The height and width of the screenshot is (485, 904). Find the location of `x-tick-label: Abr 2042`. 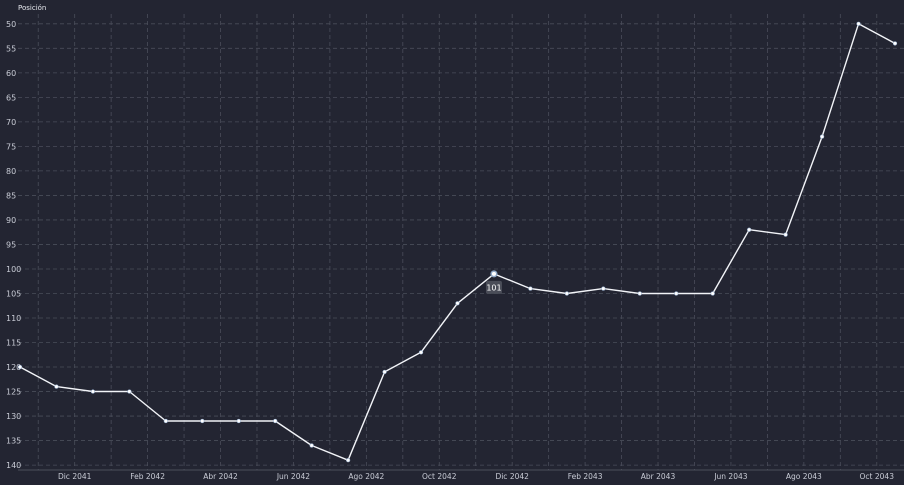

x-tick-label: Abr 2042 is located at coordinates (220, 476).